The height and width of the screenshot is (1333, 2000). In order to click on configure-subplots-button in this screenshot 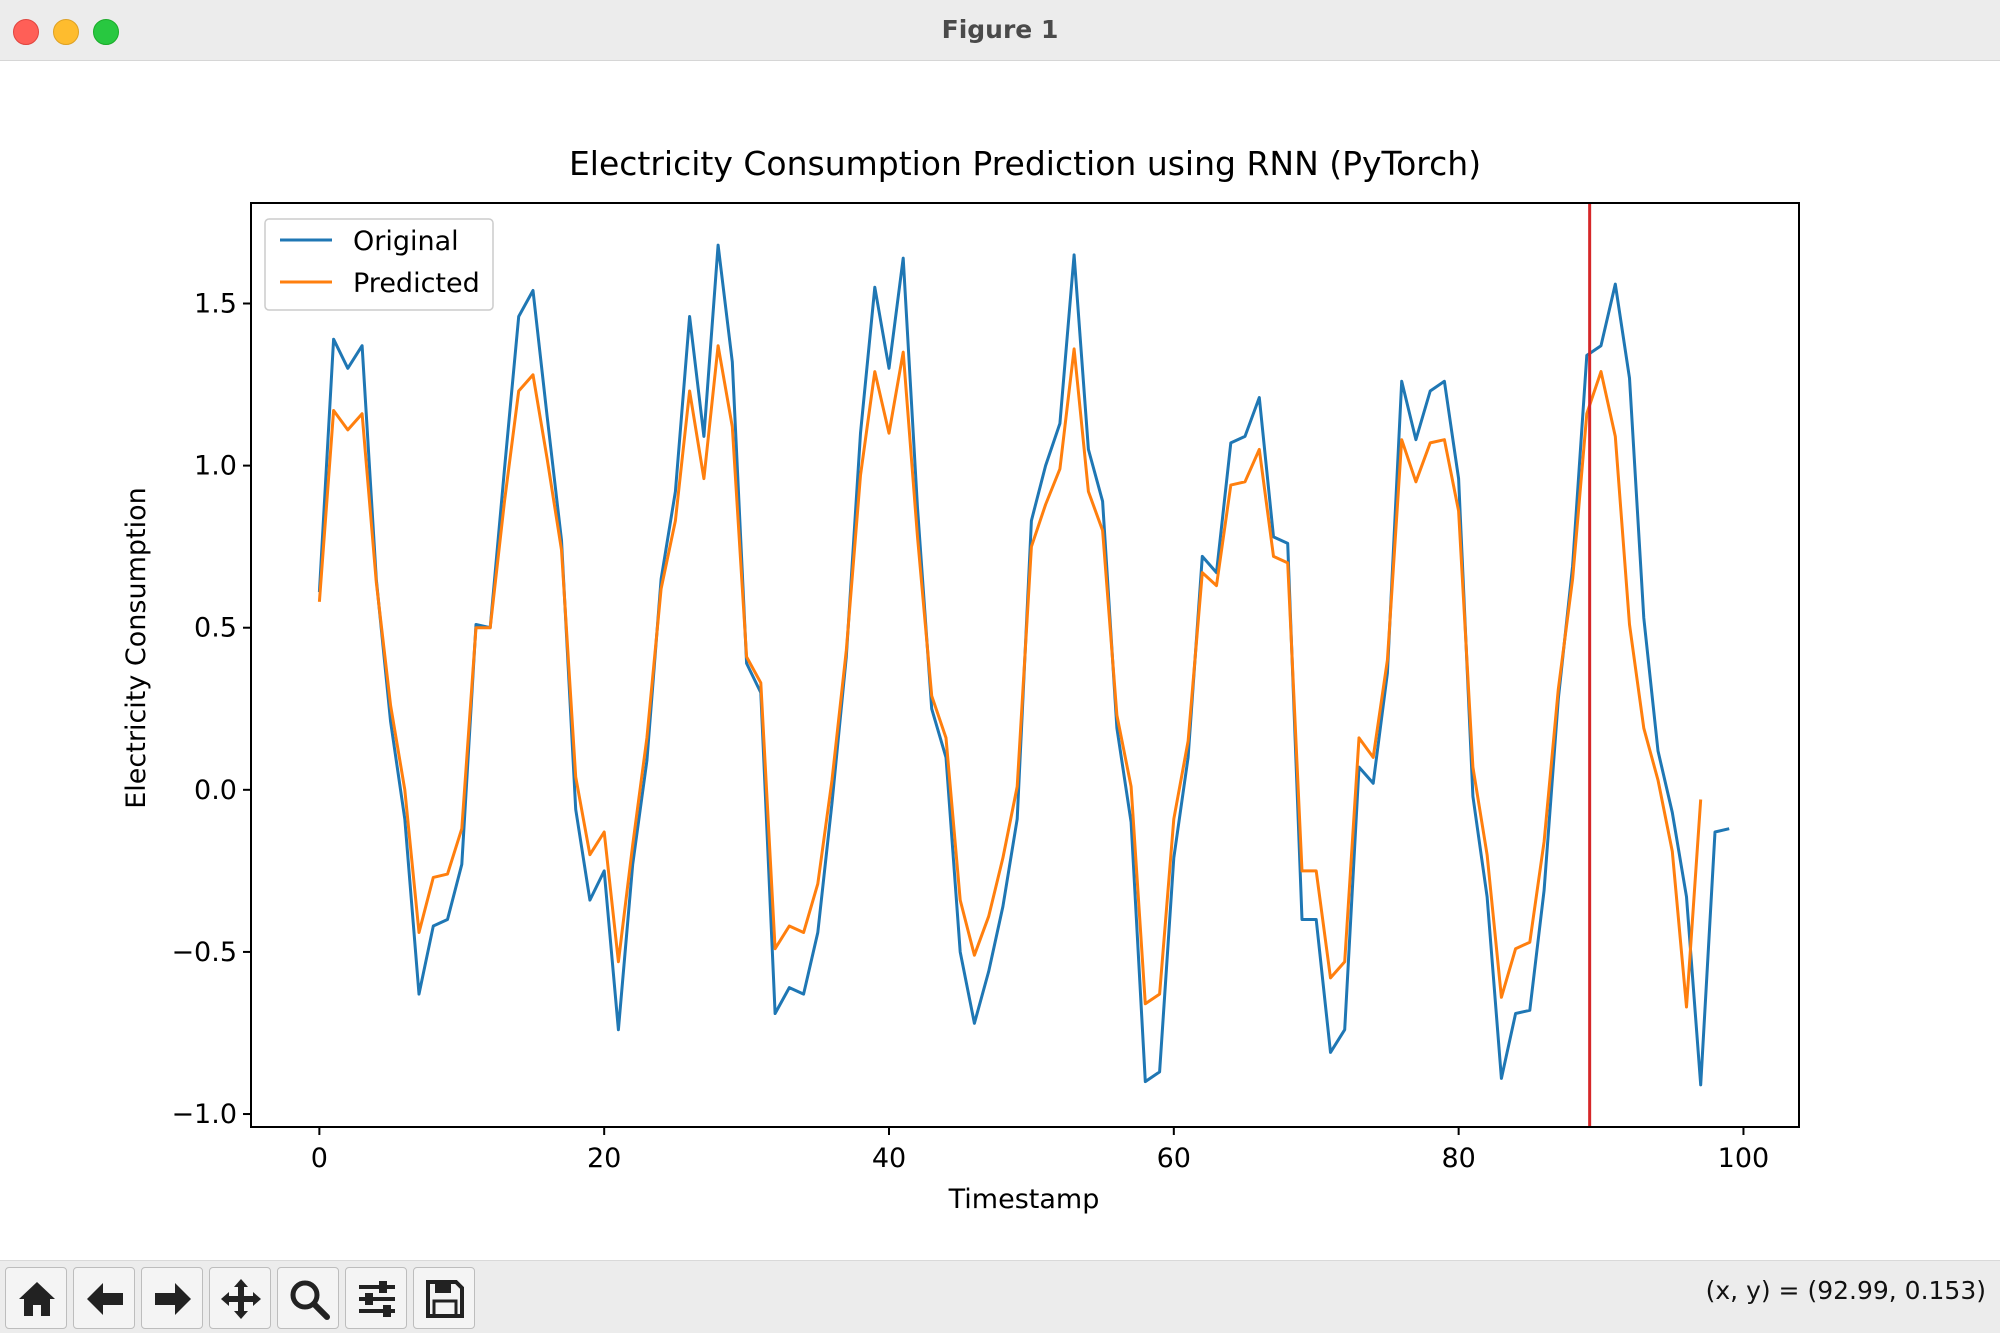, I will do `click(376, 1298)`.